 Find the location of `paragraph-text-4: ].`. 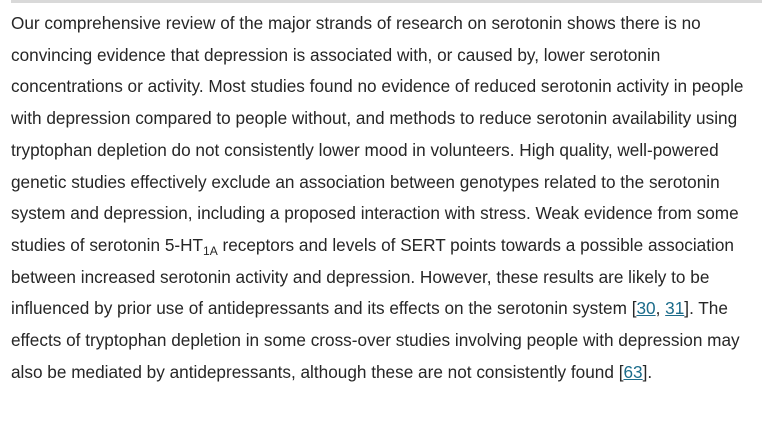

paragraph-text-4: ]. is located at coordinates (647, 371).